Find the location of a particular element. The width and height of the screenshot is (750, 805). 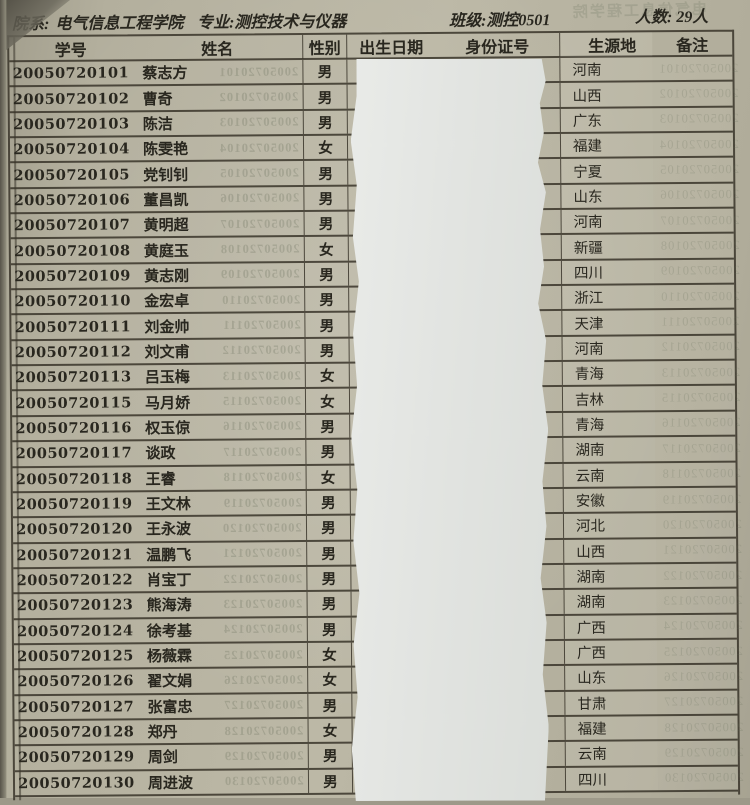

student-origin: 湖南 is located at coordinates (590, 451).